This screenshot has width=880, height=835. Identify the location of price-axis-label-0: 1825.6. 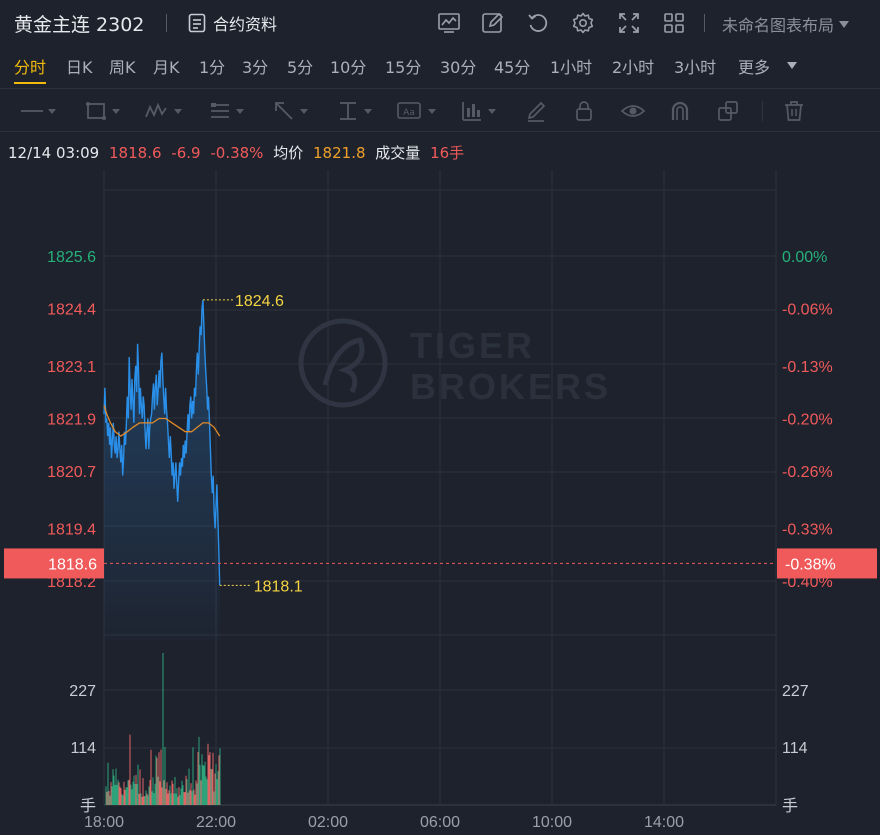
(71, 257).